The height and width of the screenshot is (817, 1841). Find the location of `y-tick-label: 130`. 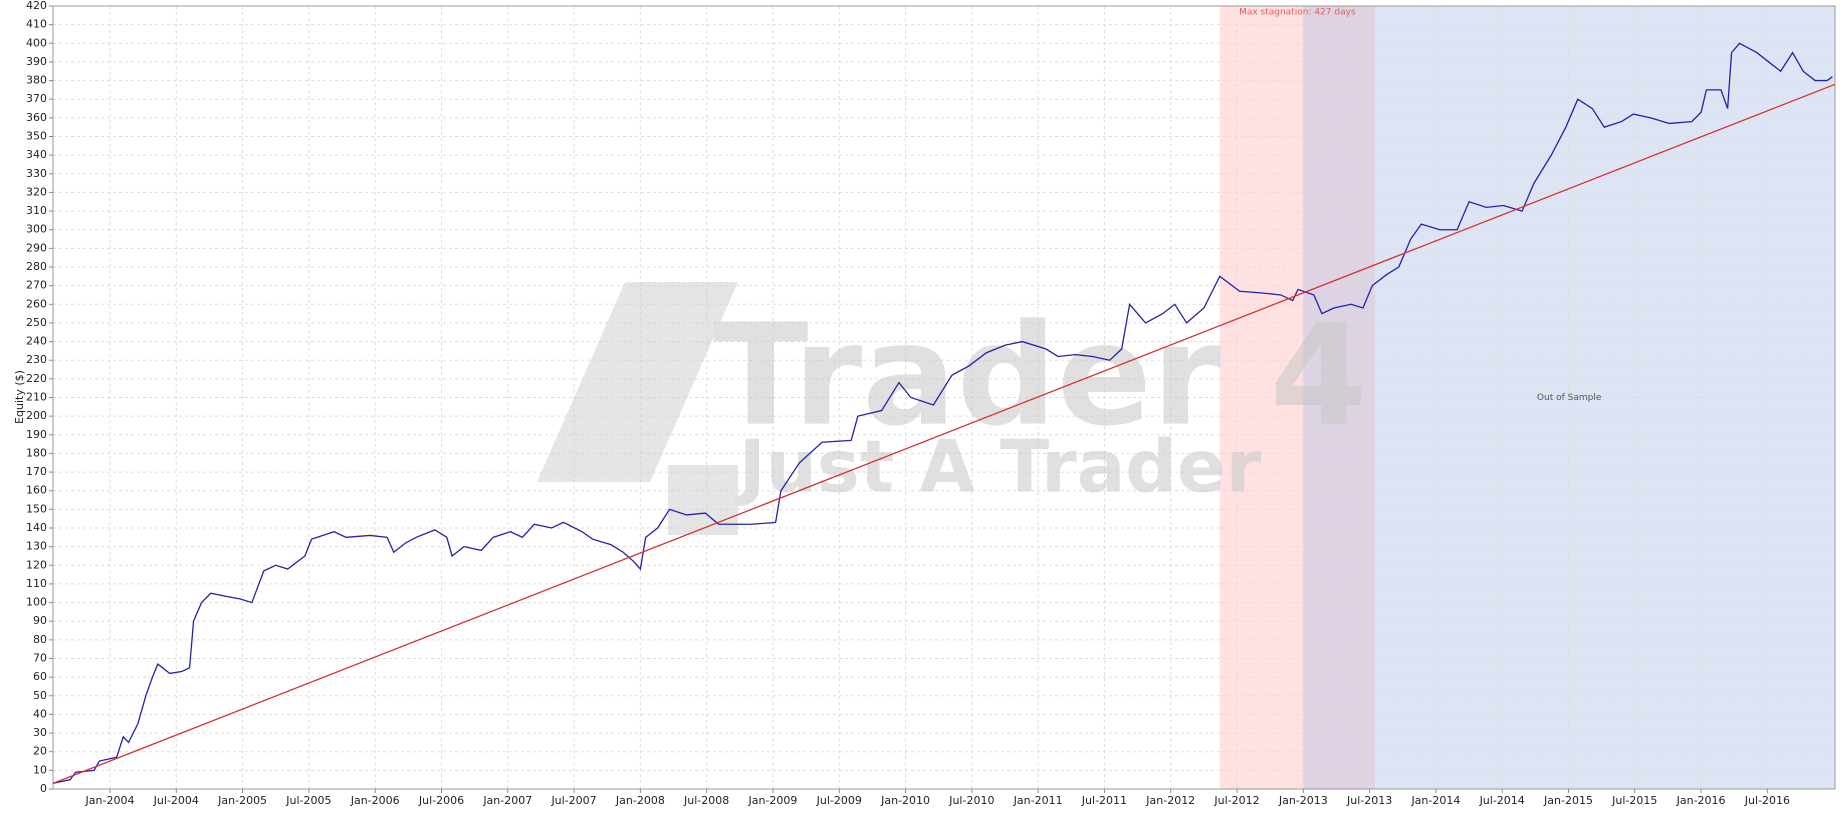

y-tick-label: 130 is located at coordinates (36, 546).